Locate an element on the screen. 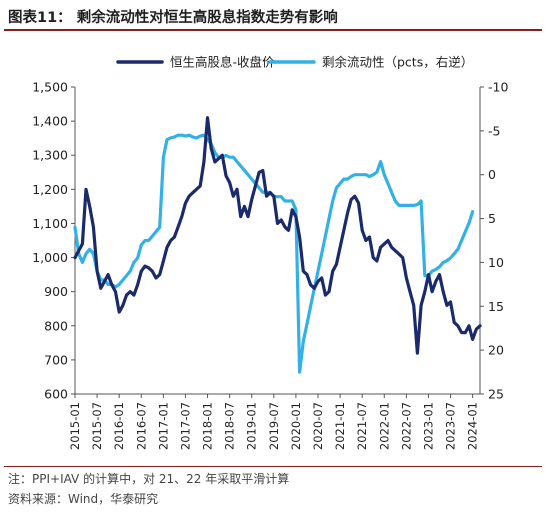  x-axis-tick-label: 2021-07 is located at coordinates (362, 426).